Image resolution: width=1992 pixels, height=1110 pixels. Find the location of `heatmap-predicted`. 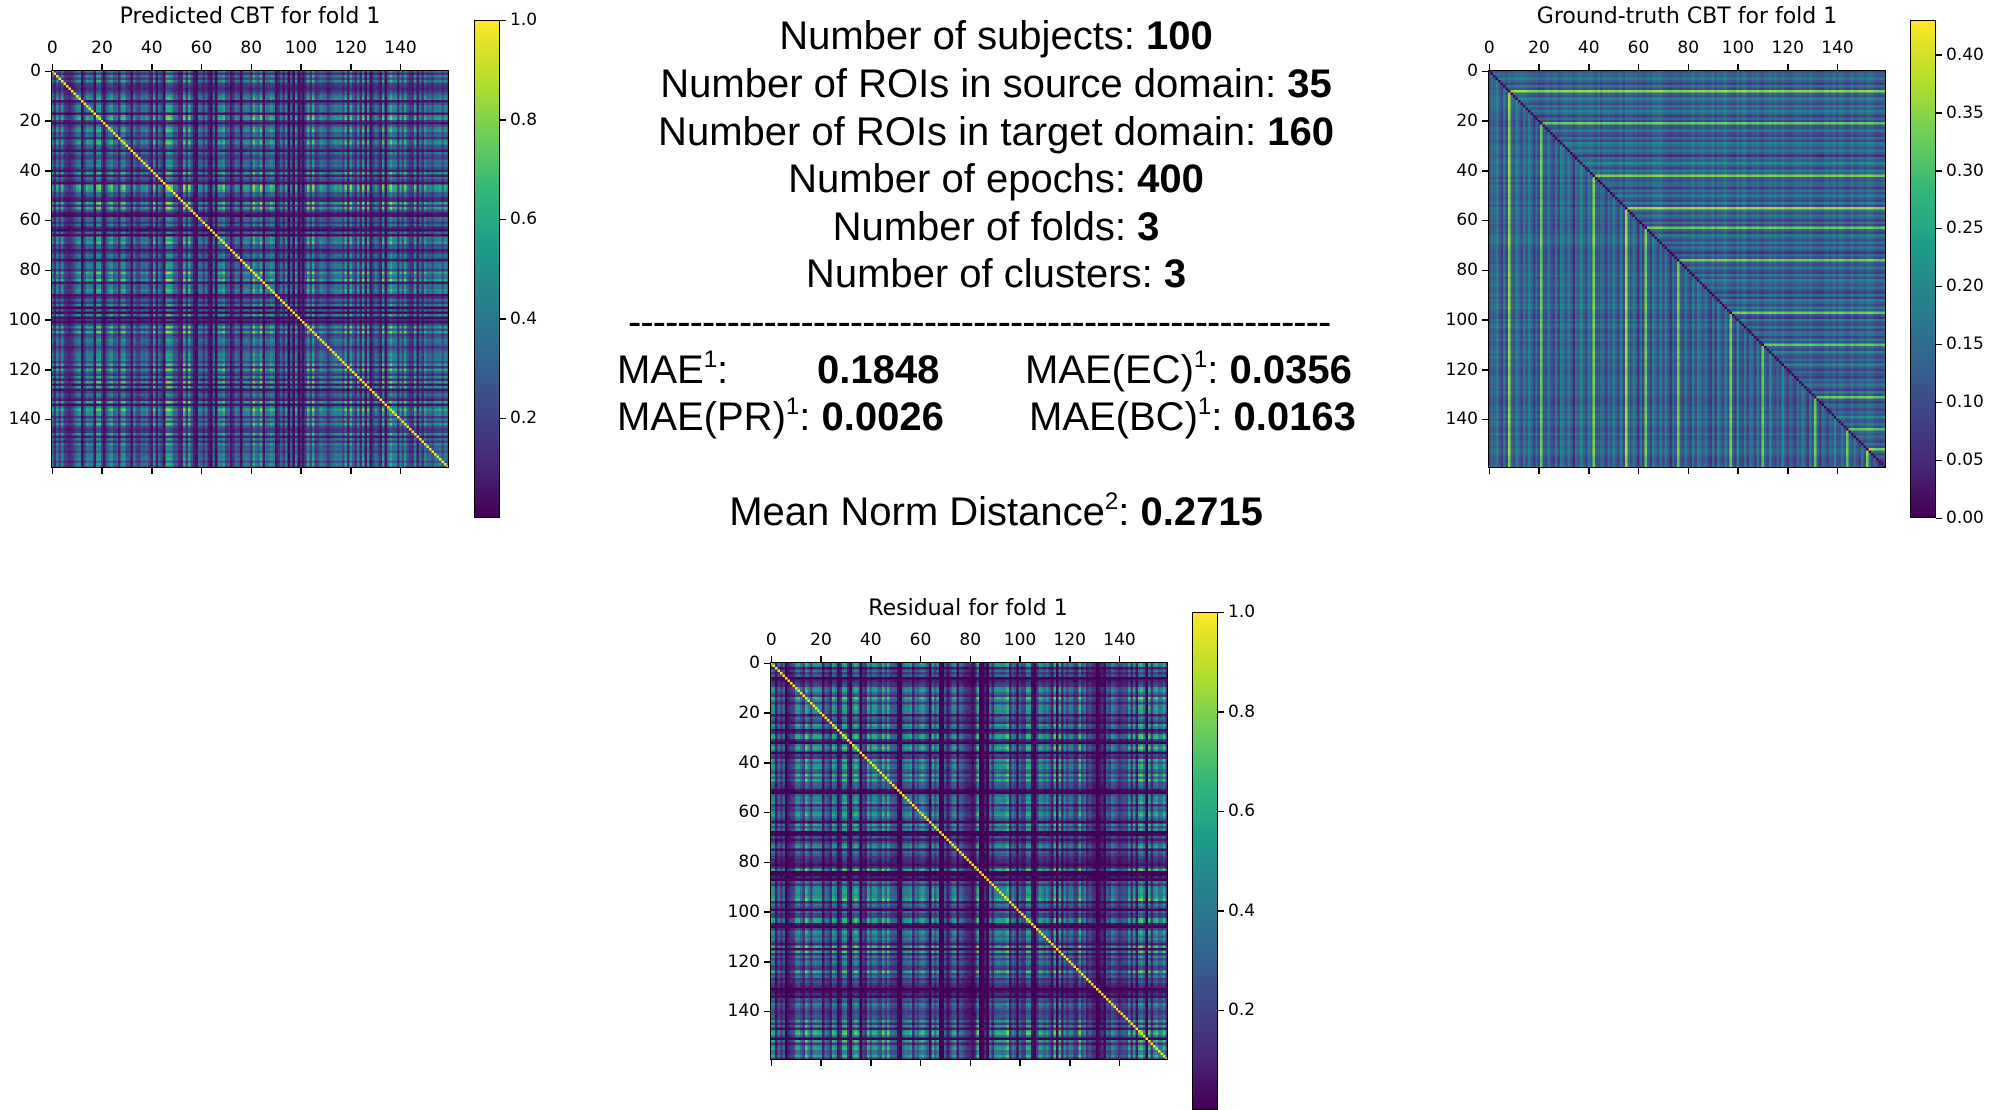

heatmap-predicted is located at coordinates (250, 269).